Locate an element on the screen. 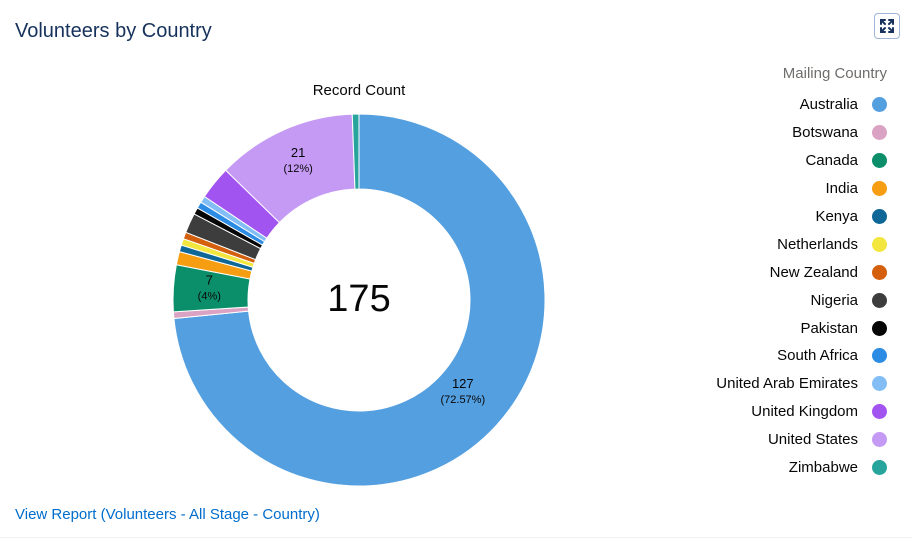 The width and height of the screenshot is (912, 542). legend-label: Australia is located at coordinates (828, 105).